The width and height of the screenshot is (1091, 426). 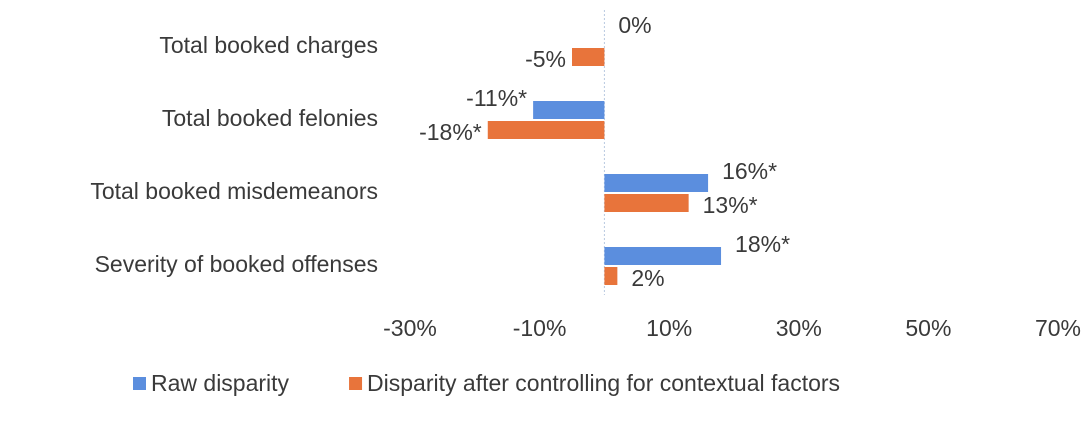 I want to click on value-label: 13%*, so click(x=730, y=205).